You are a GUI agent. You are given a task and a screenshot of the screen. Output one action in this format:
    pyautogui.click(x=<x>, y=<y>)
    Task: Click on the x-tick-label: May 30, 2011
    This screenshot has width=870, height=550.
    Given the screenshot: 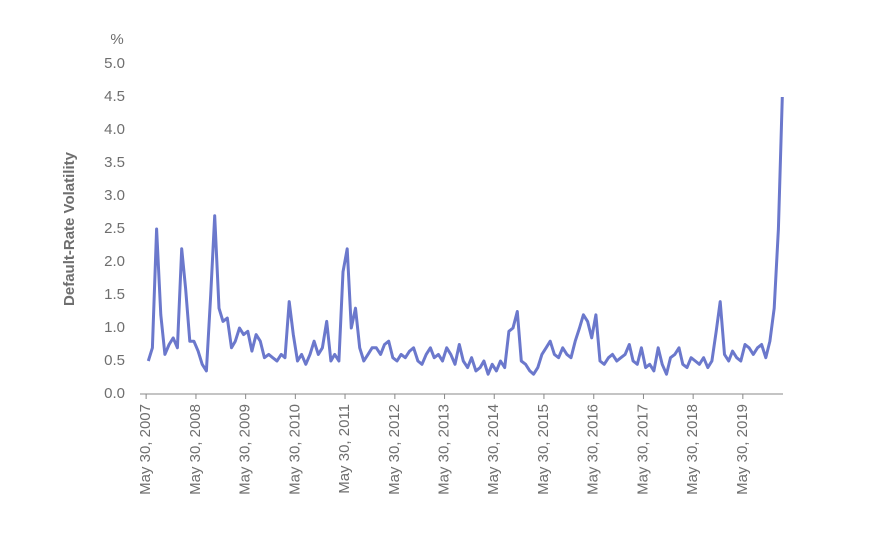 What is the action you would take?
    pyautogui.click(x=344, y=449)
    